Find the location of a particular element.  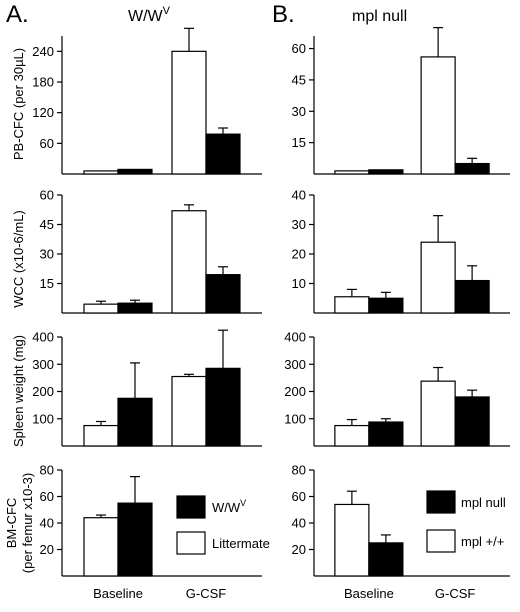

panel-title-a: W/WV is located at coordinates (149, 15).